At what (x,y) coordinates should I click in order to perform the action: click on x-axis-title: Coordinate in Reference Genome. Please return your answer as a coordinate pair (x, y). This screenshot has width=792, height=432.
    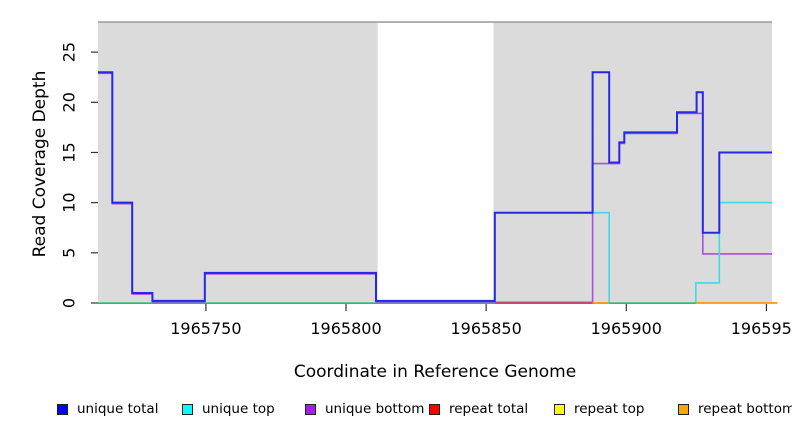
    Looking at the image, I should click on (435, 372).